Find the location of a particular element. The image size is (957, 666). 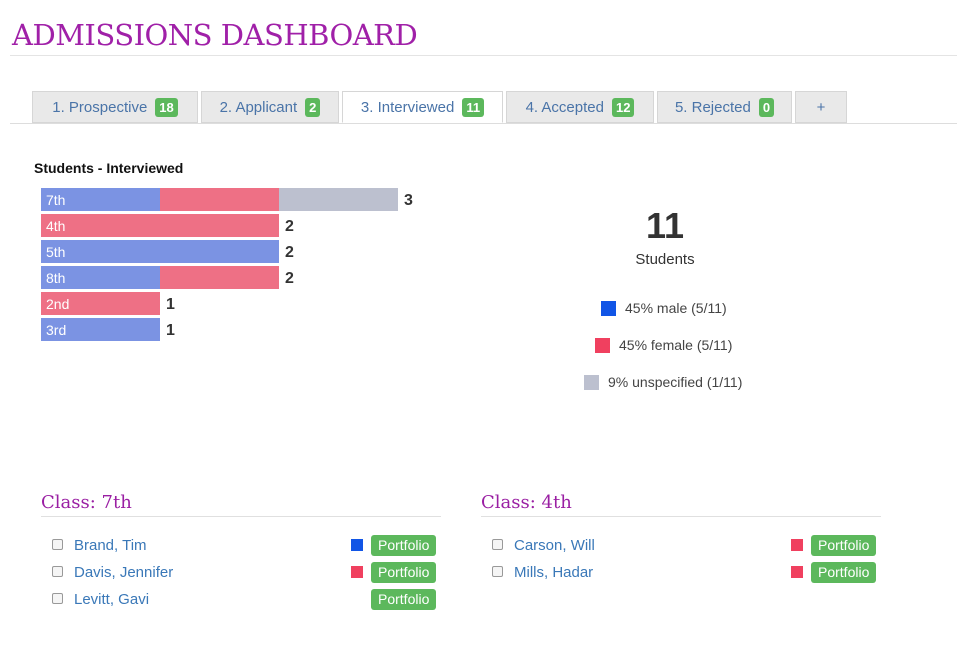

female-swatch is located at coordinates (602, 345).